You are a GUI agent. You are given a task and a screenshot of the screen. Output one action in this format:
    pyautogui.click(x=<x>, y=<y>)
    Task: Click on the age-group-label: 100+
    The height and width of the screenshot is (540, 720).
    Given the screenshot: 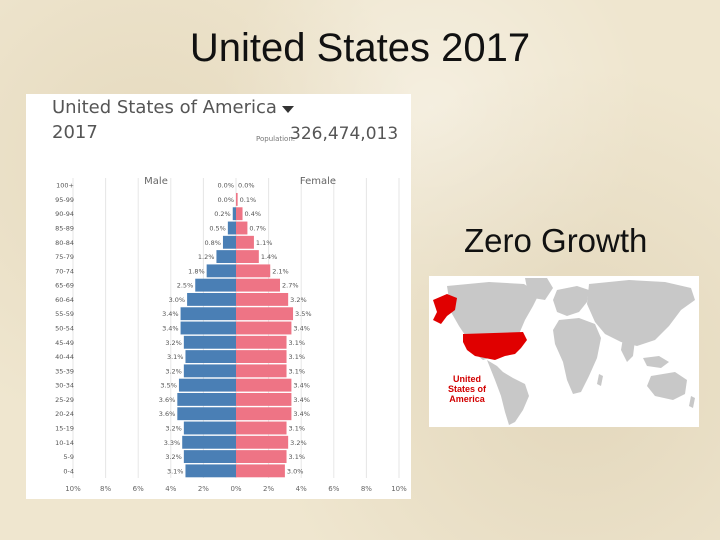 What is the action you would take?
    pyautogui.click(x=65, y=186)
    